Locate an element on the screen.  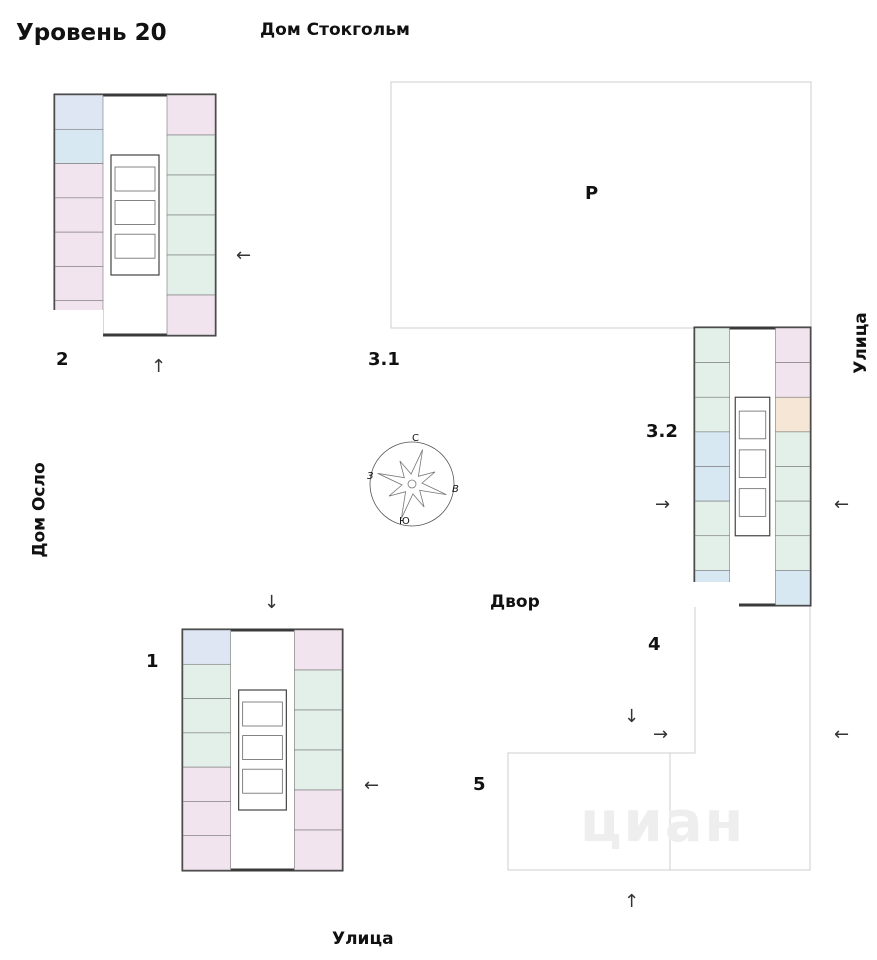
section-2-label: 2 is located at coordinates (62, 359).